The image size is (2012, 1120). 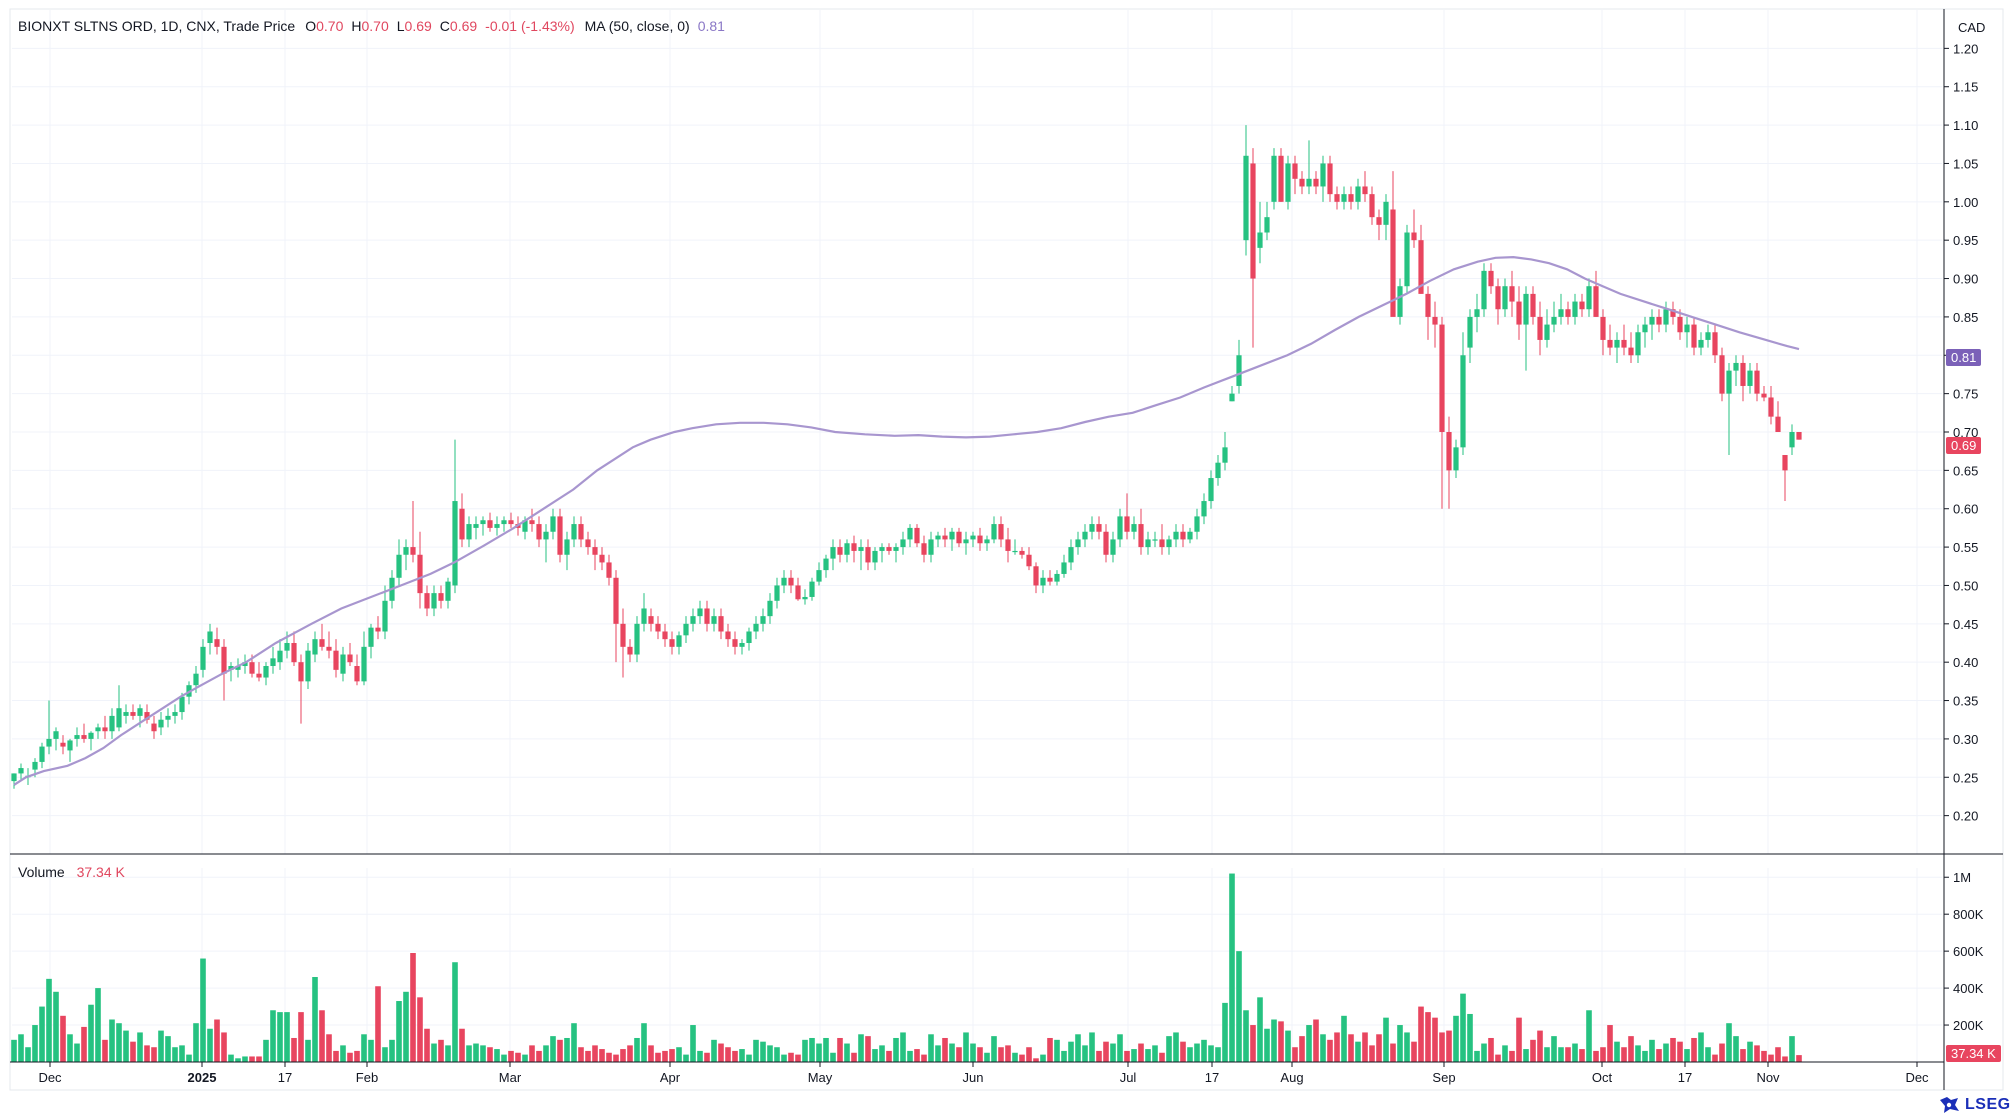 What do you see at coordinates (820, 1077) in the screenshot?
I see `time-tick-label: May` at bounding box center [820, 1077].